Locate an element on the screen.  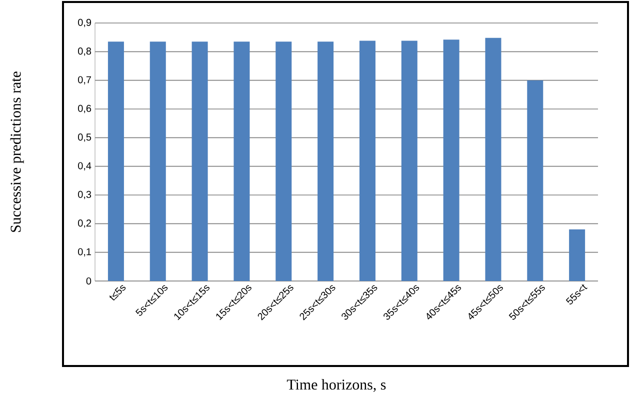
y-tick-label: 0,8 is located at coordinates (85, 52).